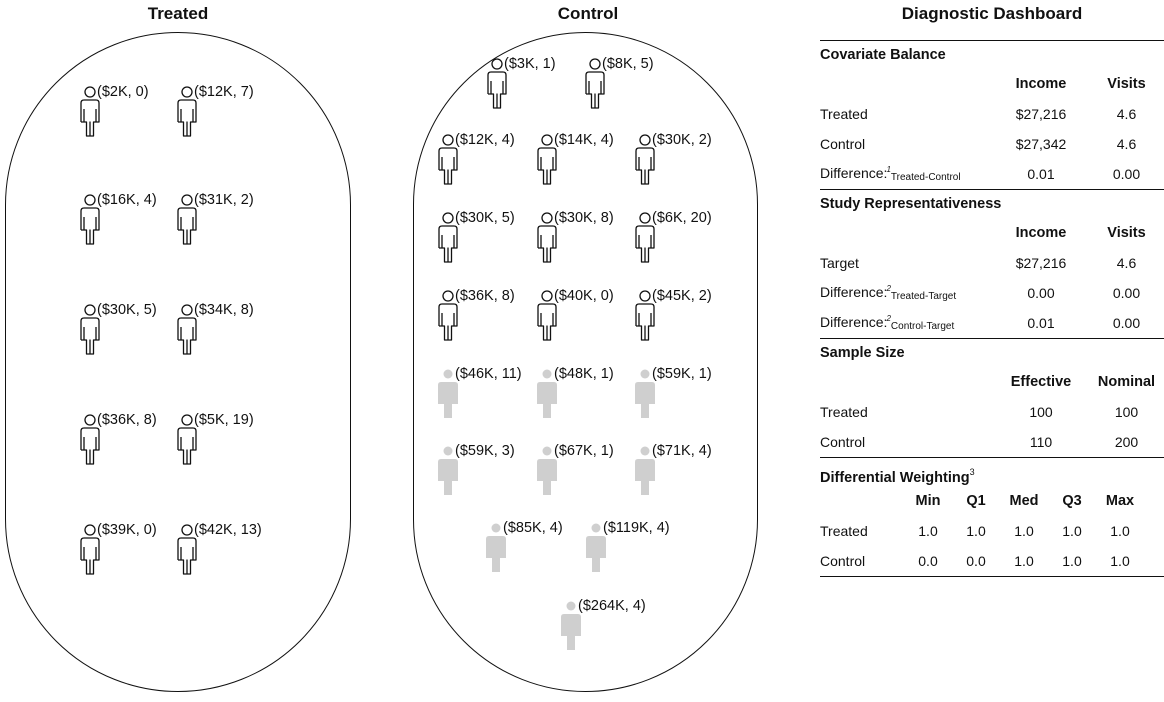  Describe the element at coordinates (228, 530) in the screenshot. I see `person-income-visits-label: ($42K, 13)` at that location.